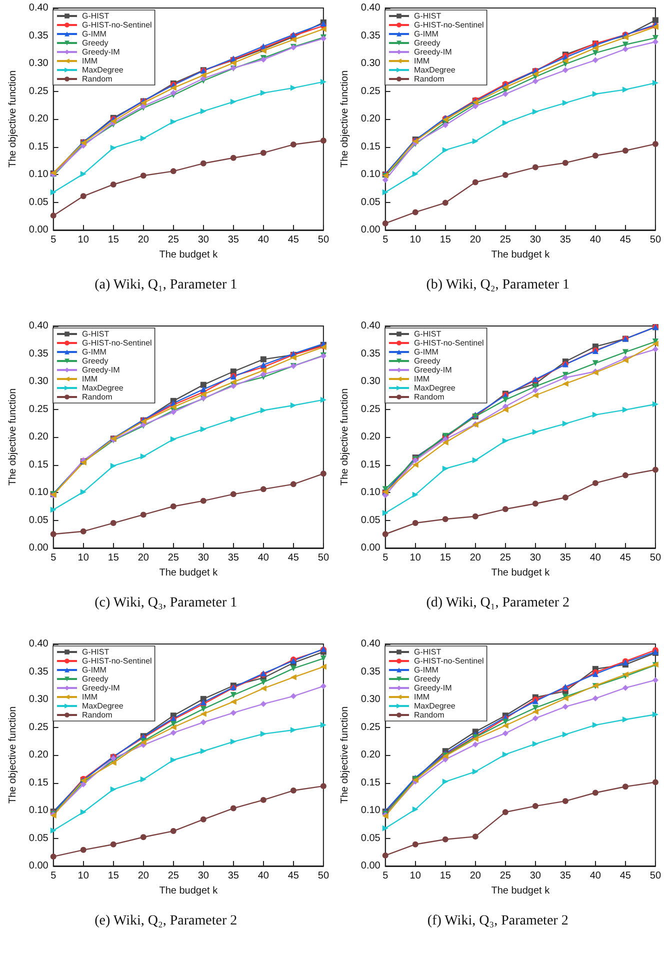 The height and width of the screenshot is (954, 664). Describe the element at coordinates (422, 697) in the screenshot. I see `legend-label: IMM` at that location.